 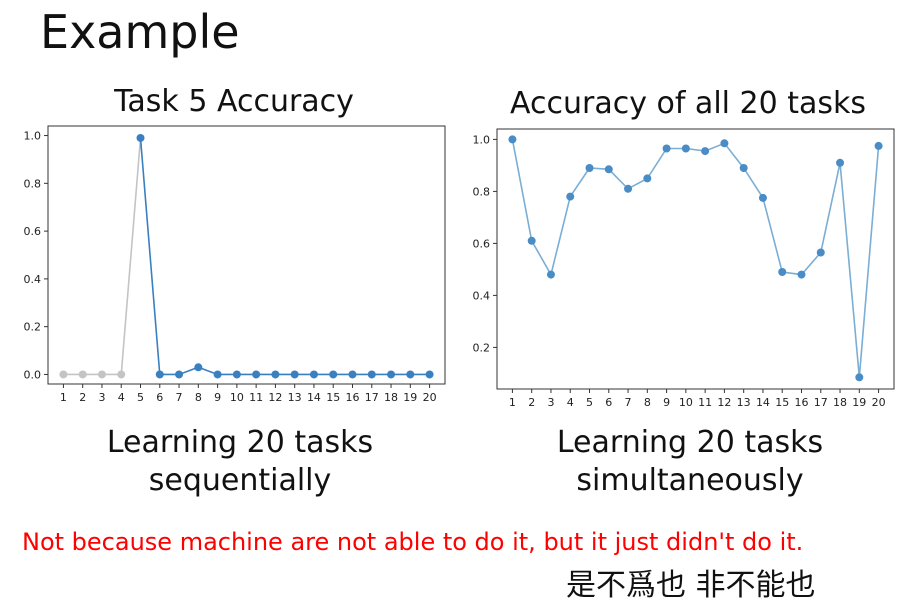 I want to click on right-caption-line-1: Learning 20 tasks, so click(x=690, y=442).